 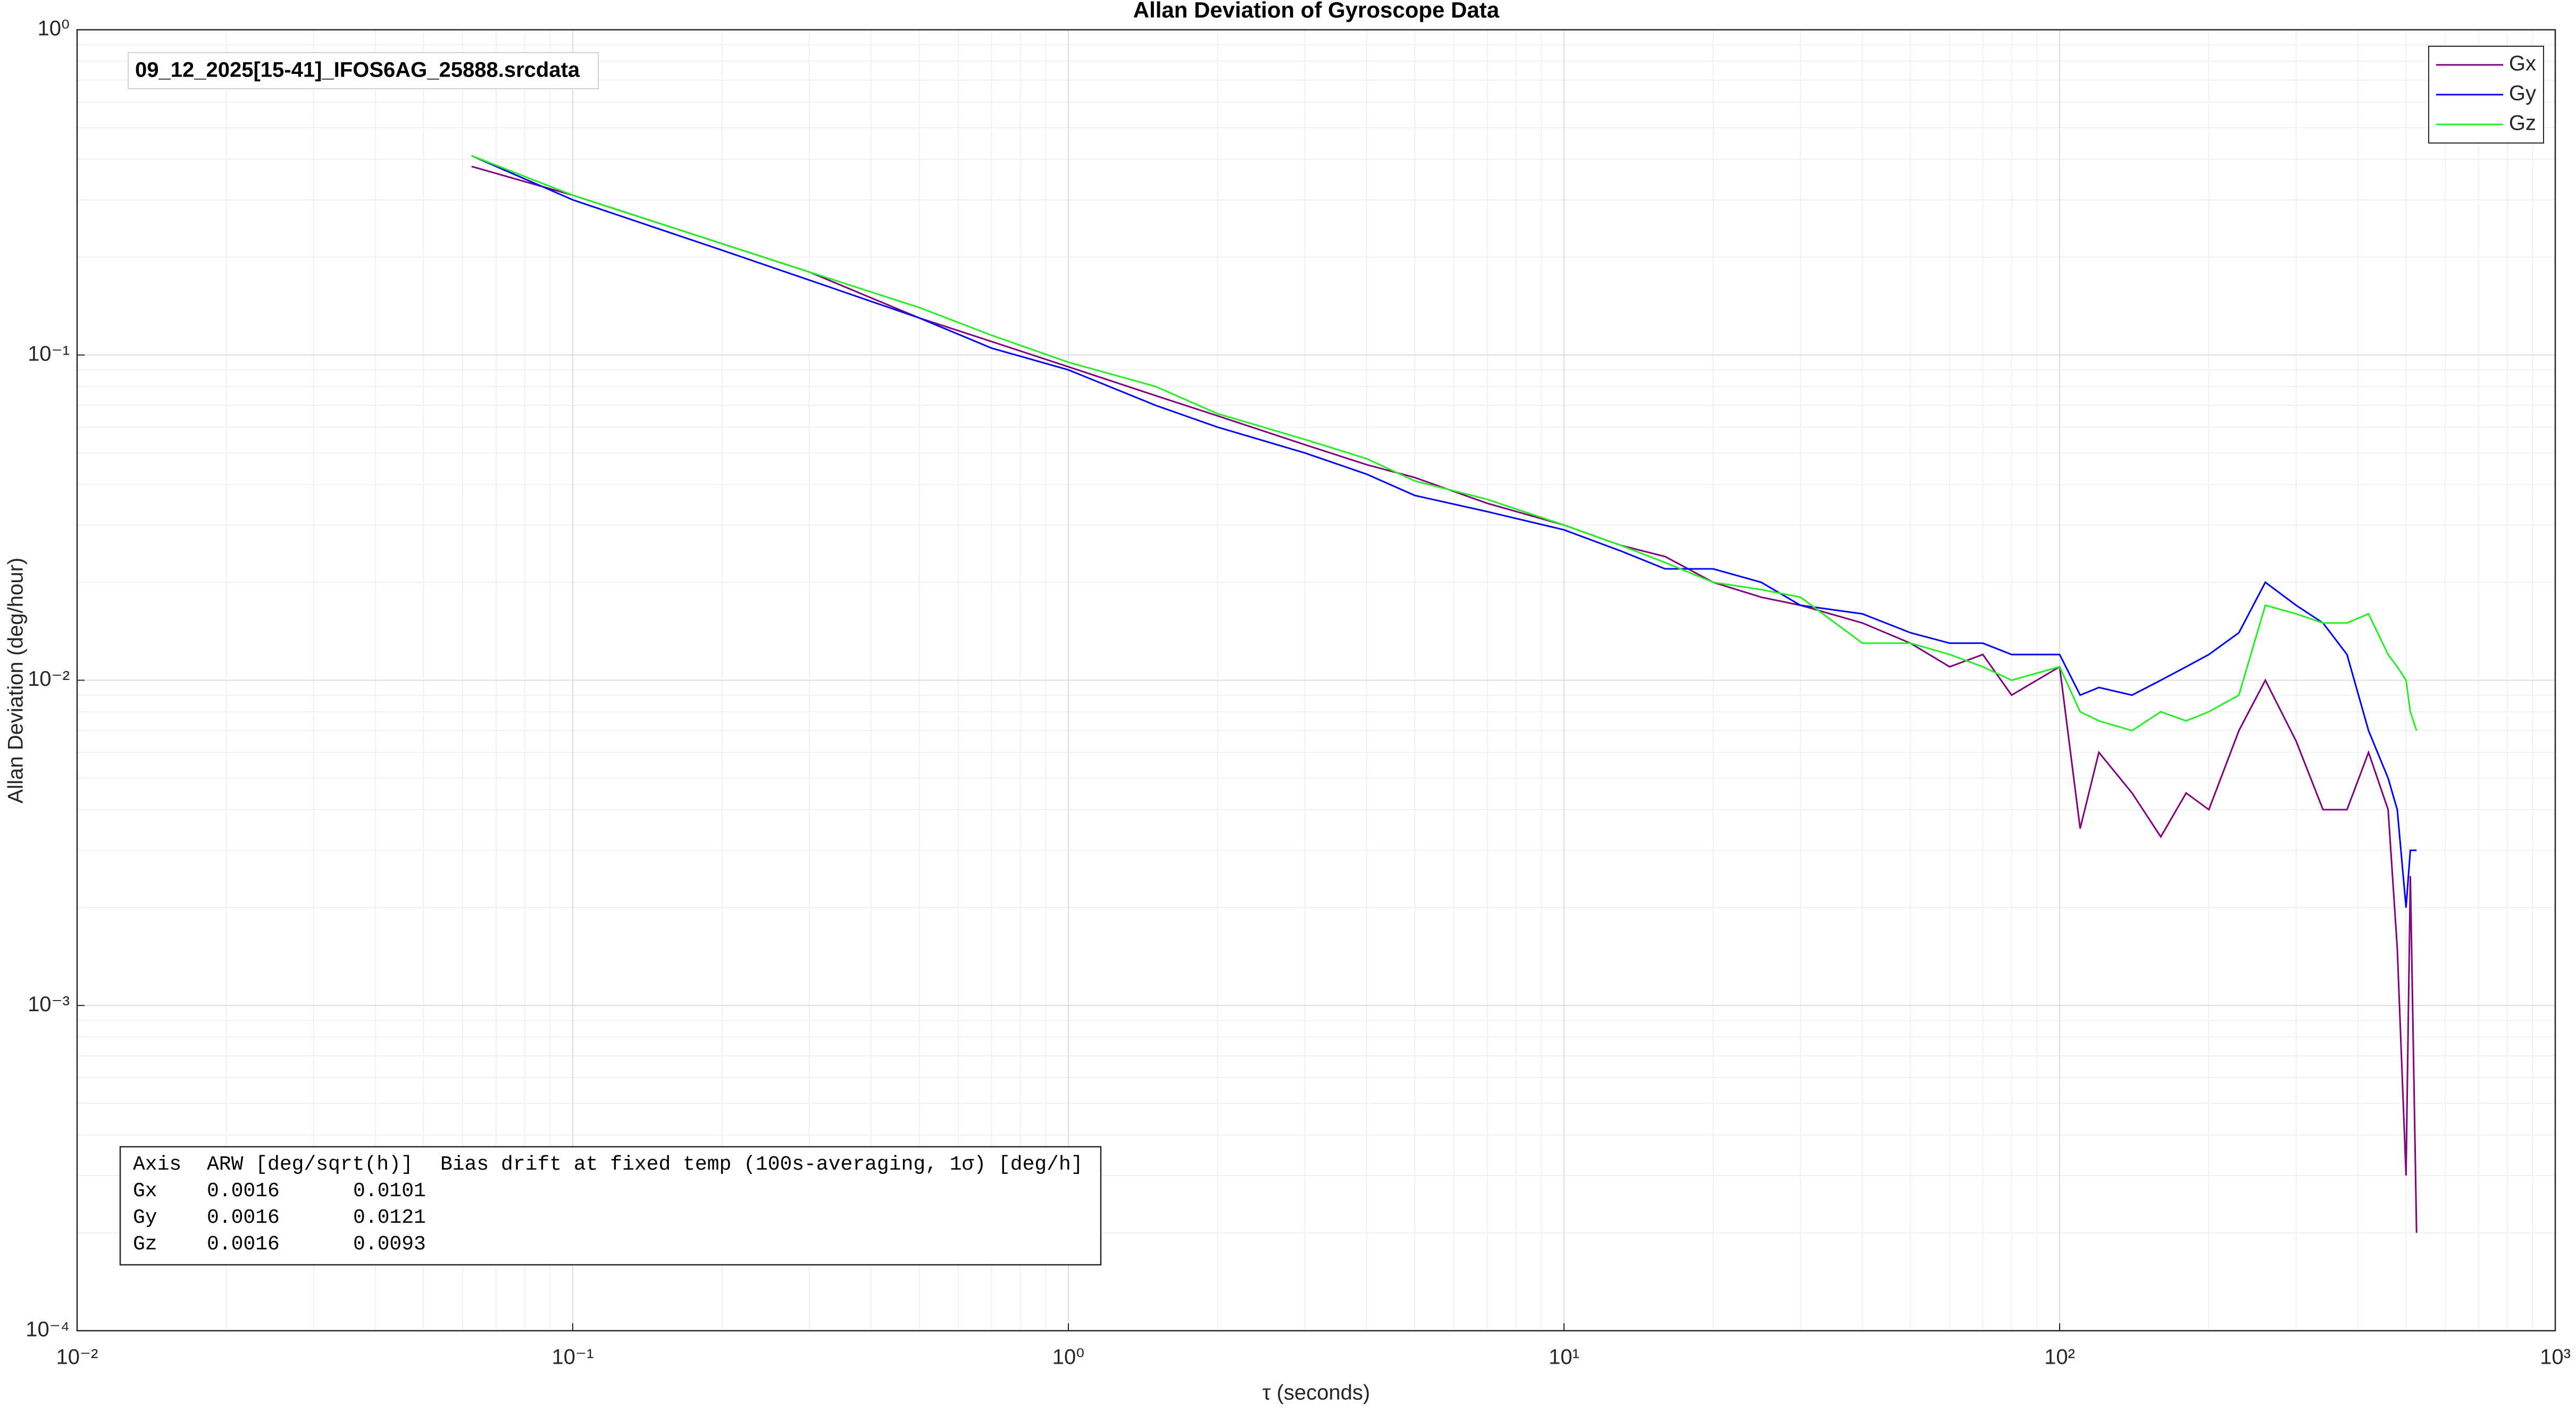 What do you see at coordinates (310, 1164) in the screenshot?
I see `table-header: ARW [deg/sqrt(h)]` at bounding box center [310, 1164].